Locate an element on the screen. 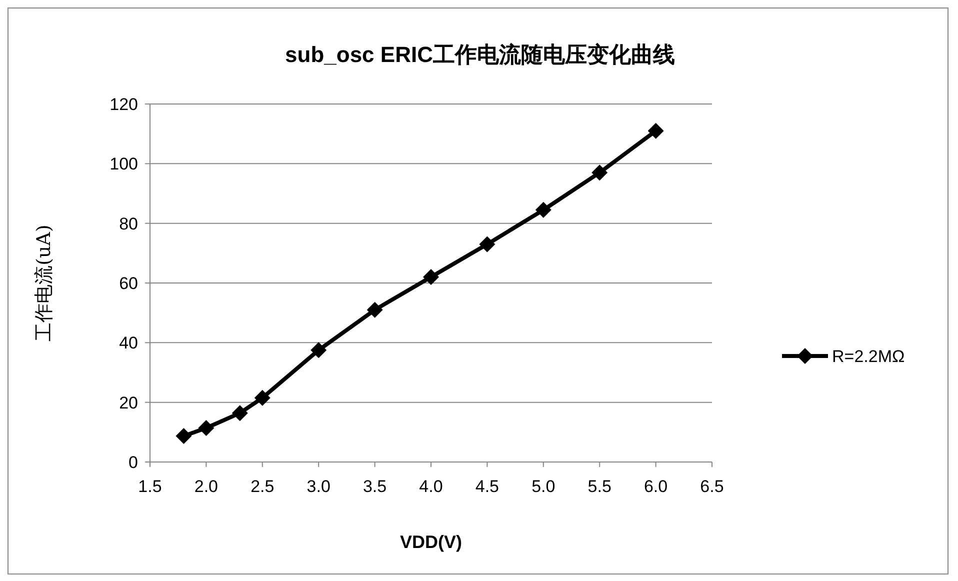 The height and width of the screenshot is (581, 958). x-tick-label: 2.0 is located at coordinates (206, 486).